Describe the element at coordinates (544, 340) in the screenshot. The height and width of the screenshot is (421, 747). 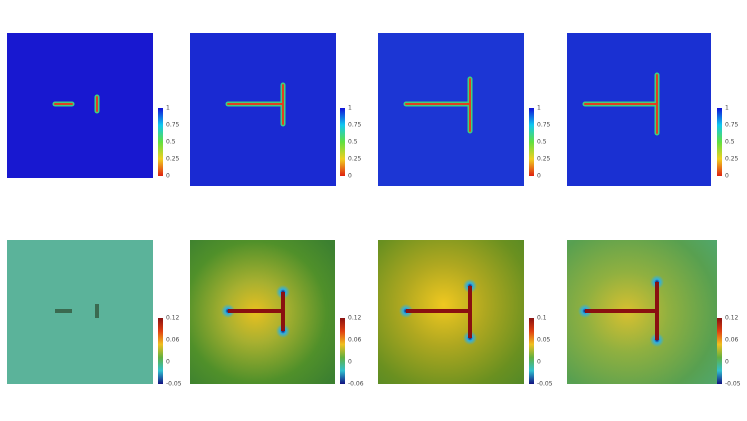
I see `colorbar-tick-label: 0.05` at that location.